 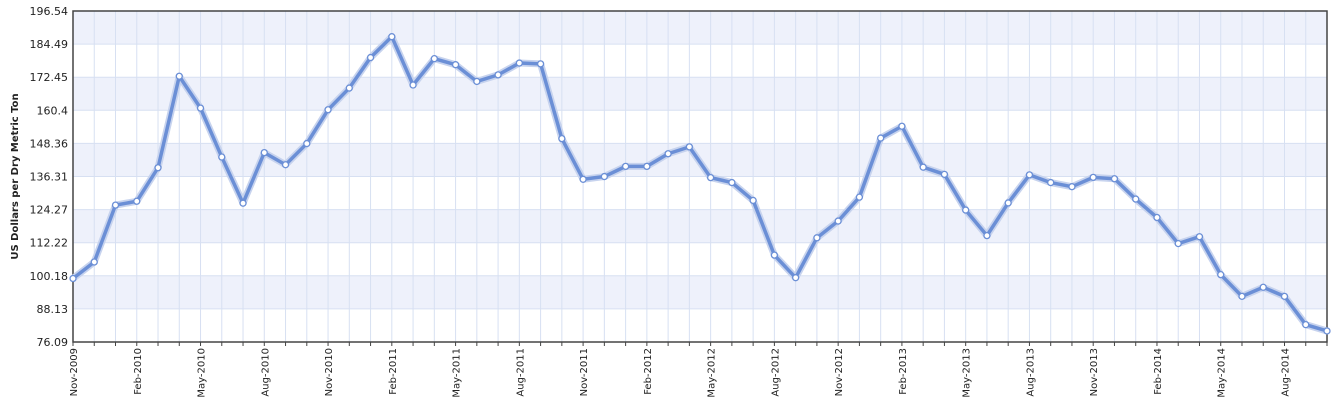 I want to click on x-tick-label: May-2014, so click(x=1222, y=373).